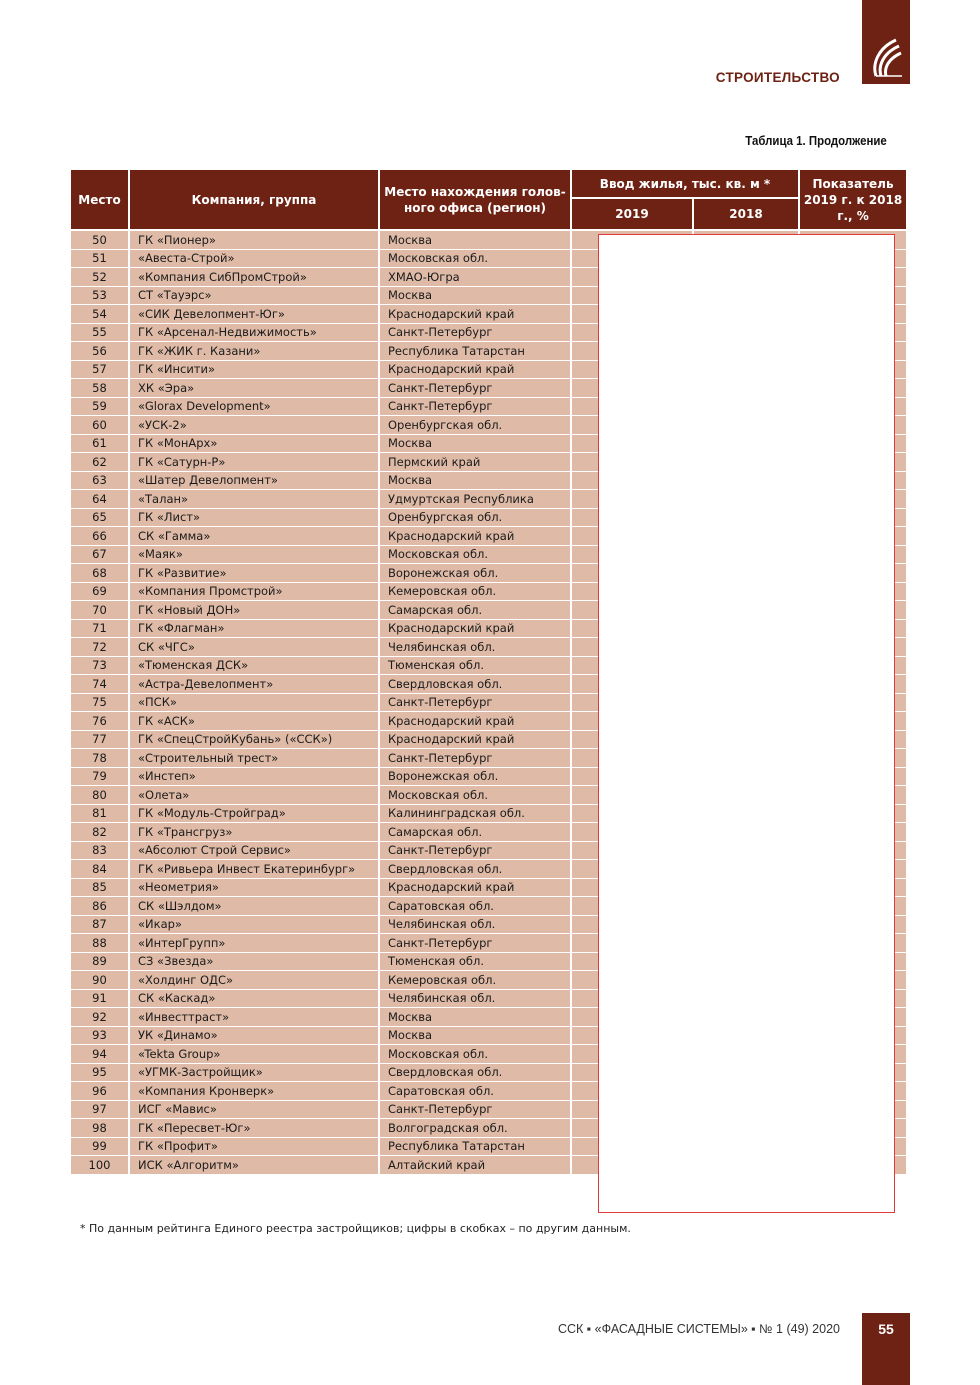 This screenshot has height=1385, width=980. What do you see at coordinates (254, 776) in the screenshot?
I see `company-cell: «Инстеп»` at bounding box center [254, 776].